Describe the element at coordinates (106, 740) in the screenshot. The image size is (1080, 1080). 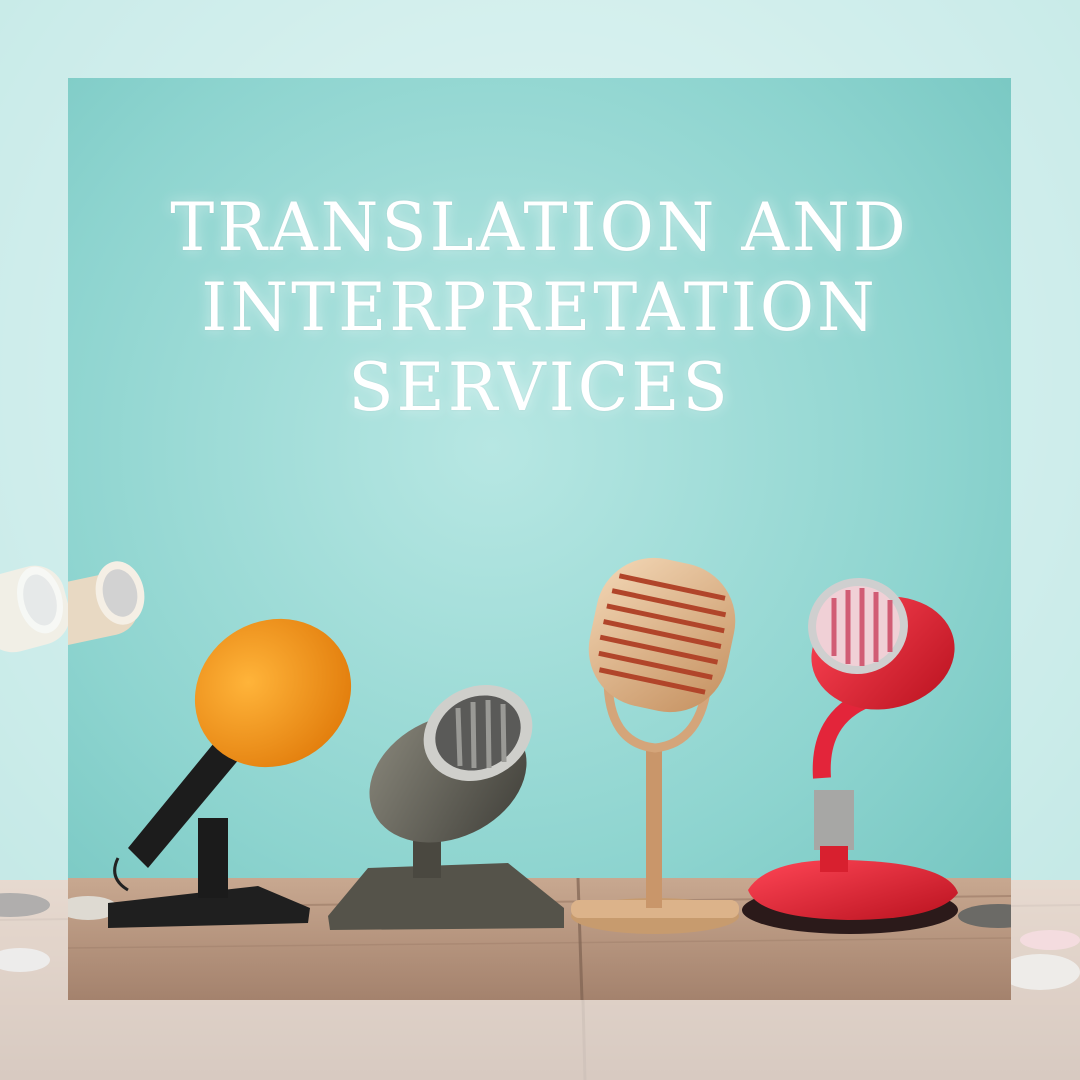
I see `cream-microphone-icon` at that location.